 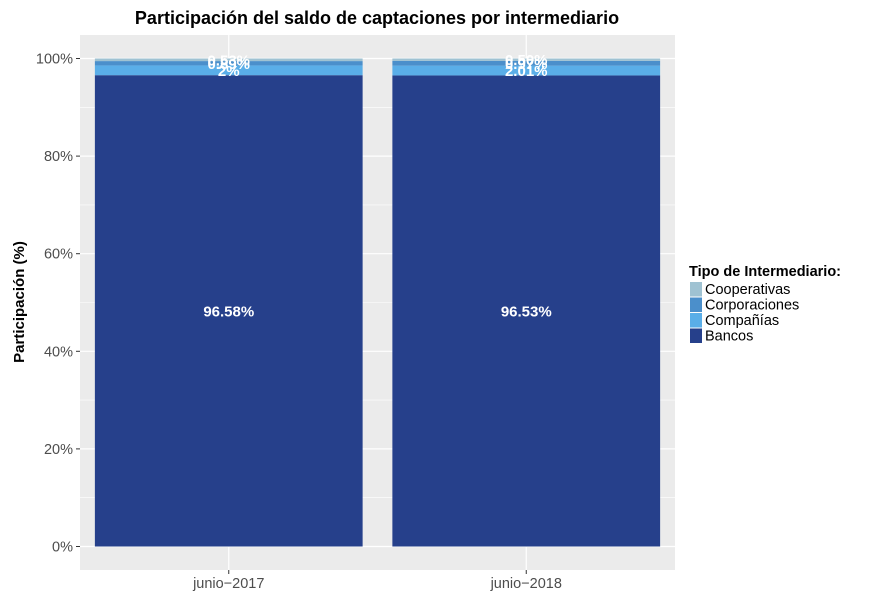 I want to click on data-label: 2.01%, so click(x=526, y=71).